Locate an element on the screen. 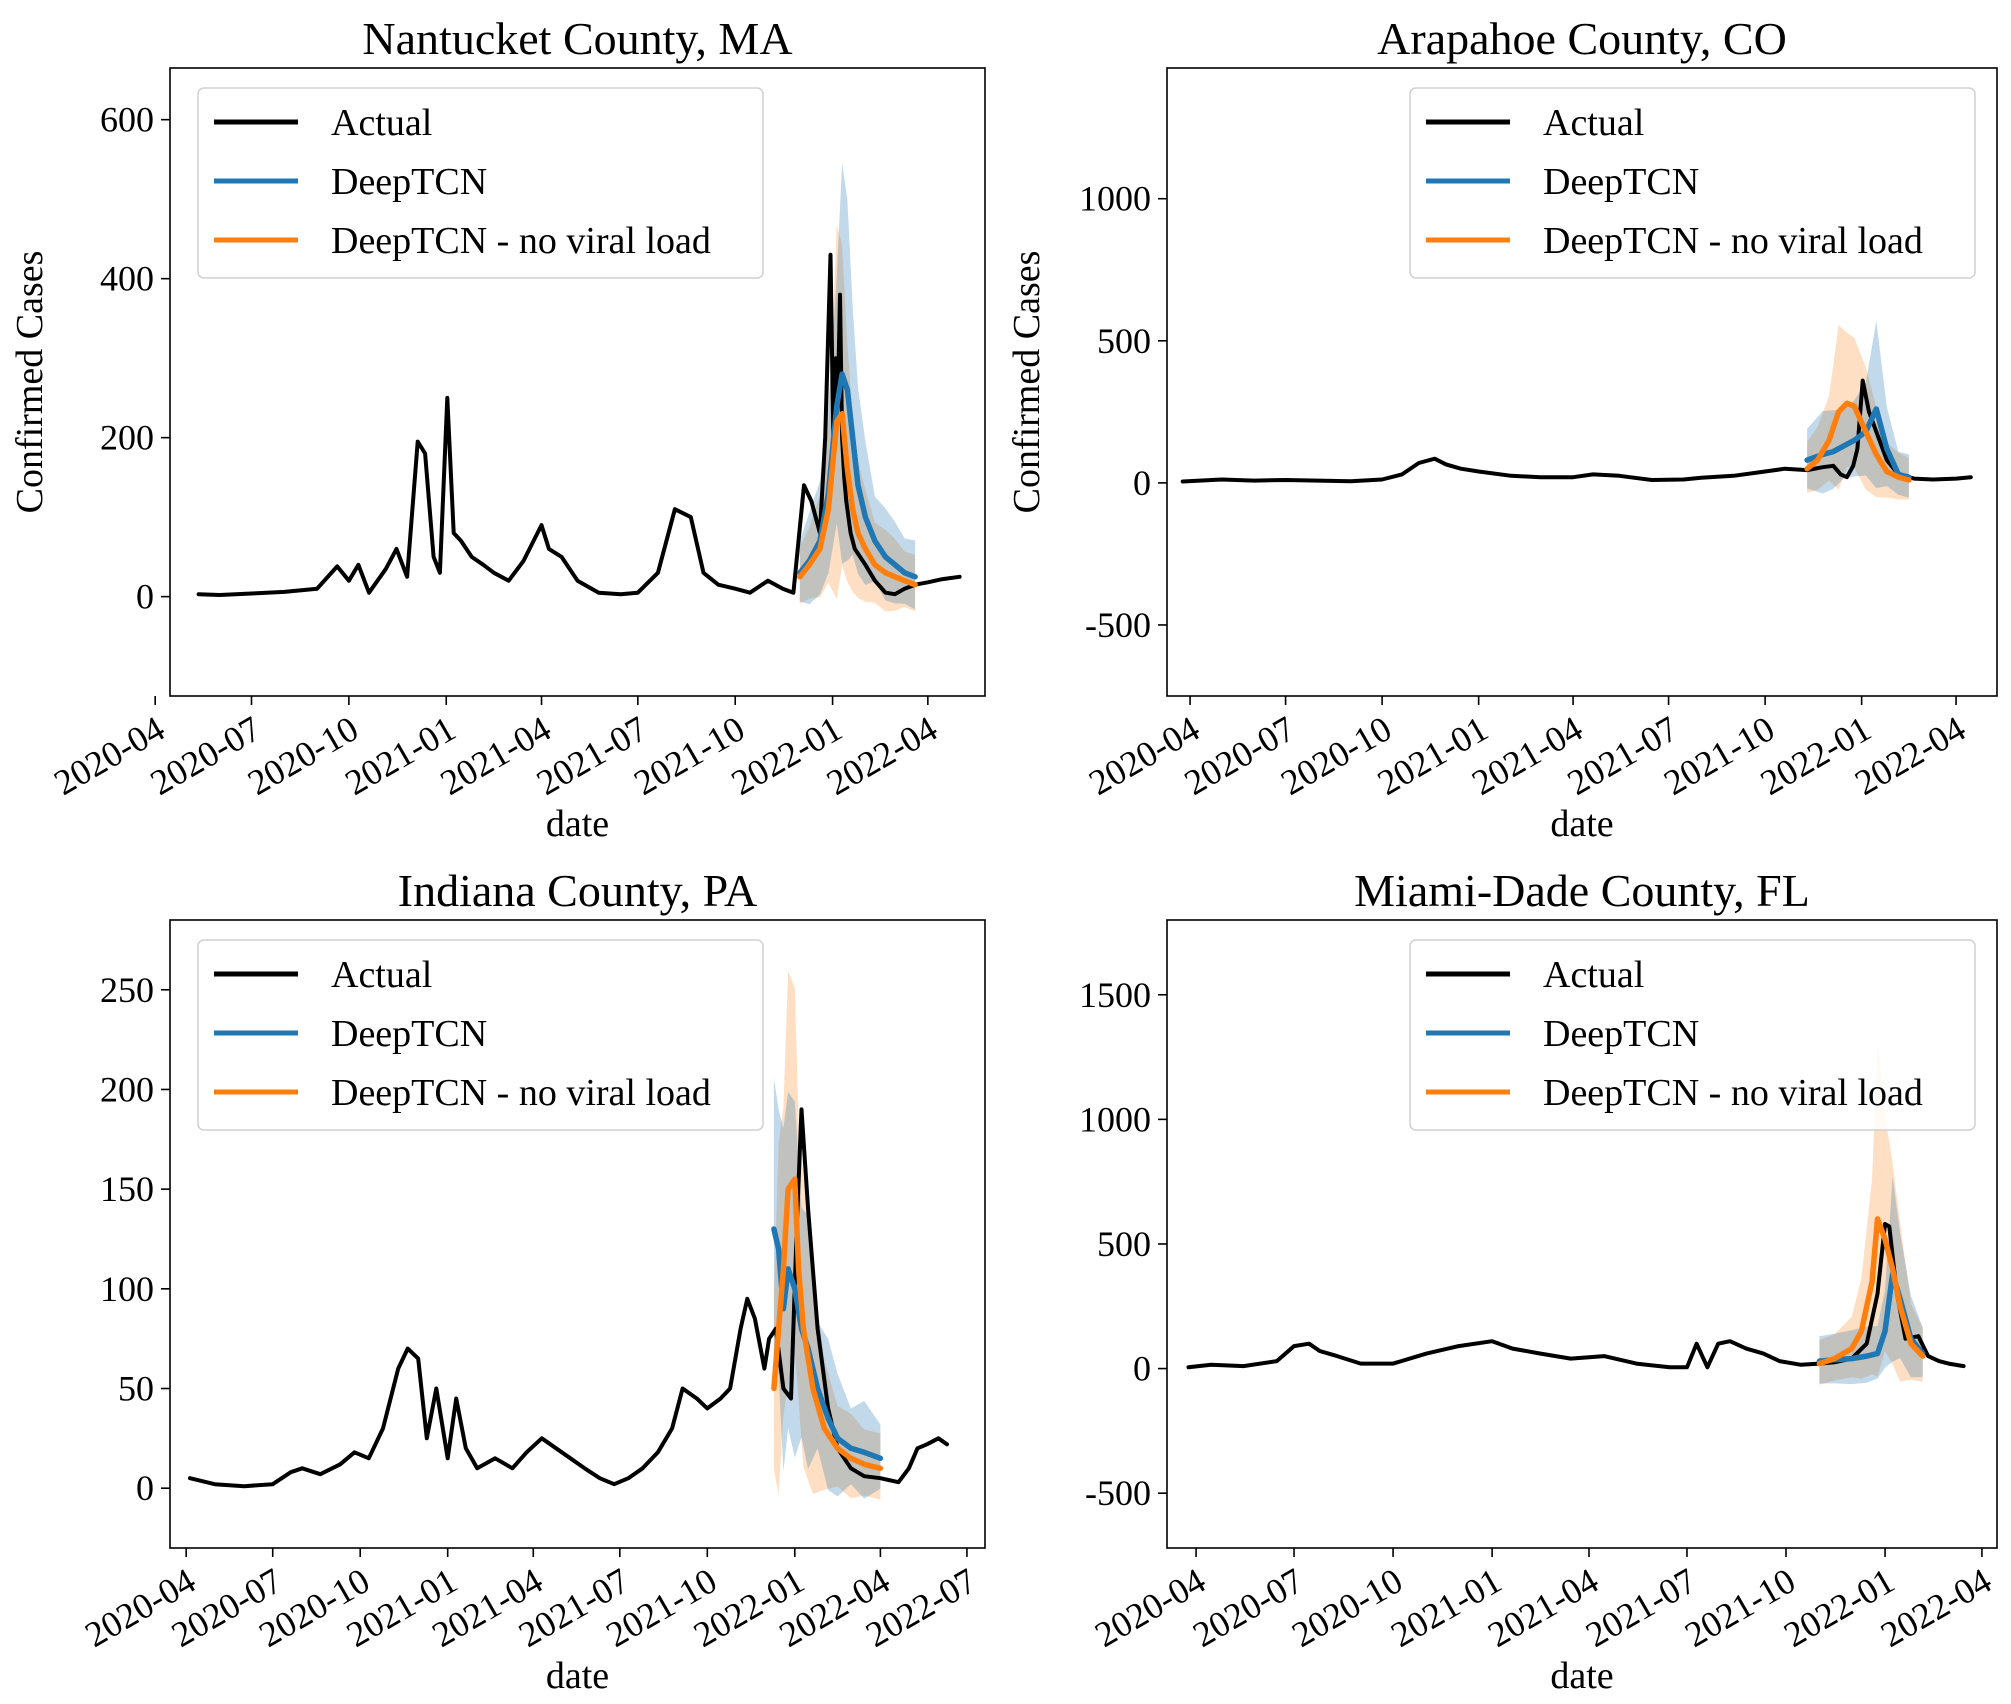  y-tick-label: 100 is located at coordinates (127, 1289).